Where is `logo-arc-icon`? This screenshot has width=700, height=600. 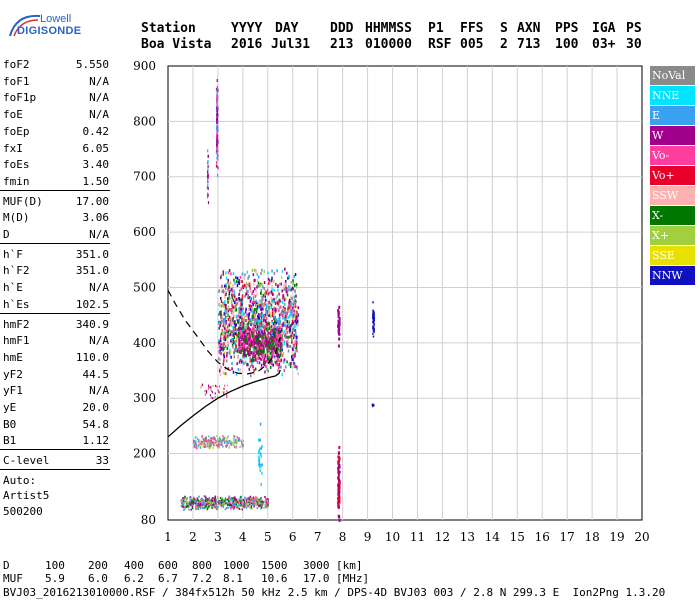
logo-arc-icon is located at coordinates (25, 25).